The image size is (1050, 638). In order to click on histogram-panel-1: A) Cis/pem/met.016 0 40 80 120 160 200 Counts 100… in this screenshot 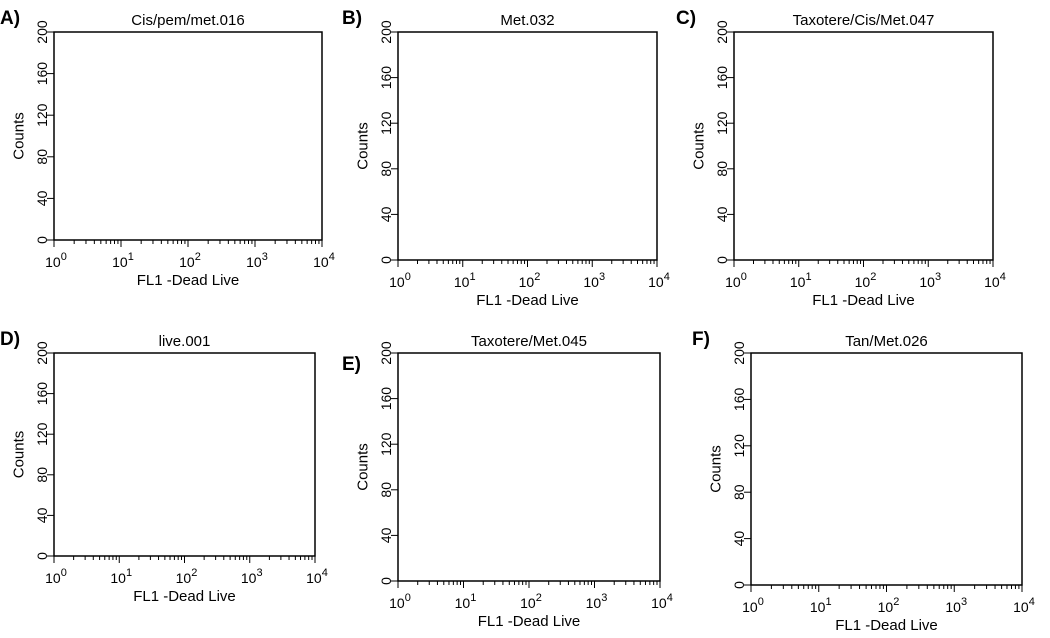, I will do `click(167, 148)`.